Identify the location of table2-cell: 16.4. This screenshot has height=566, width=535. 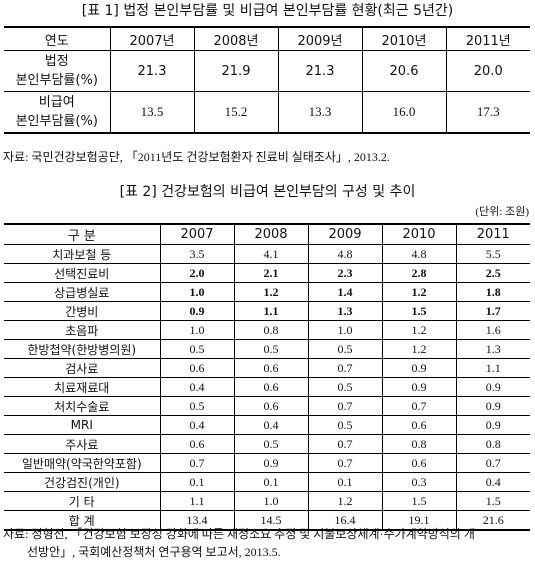
(344, 520).